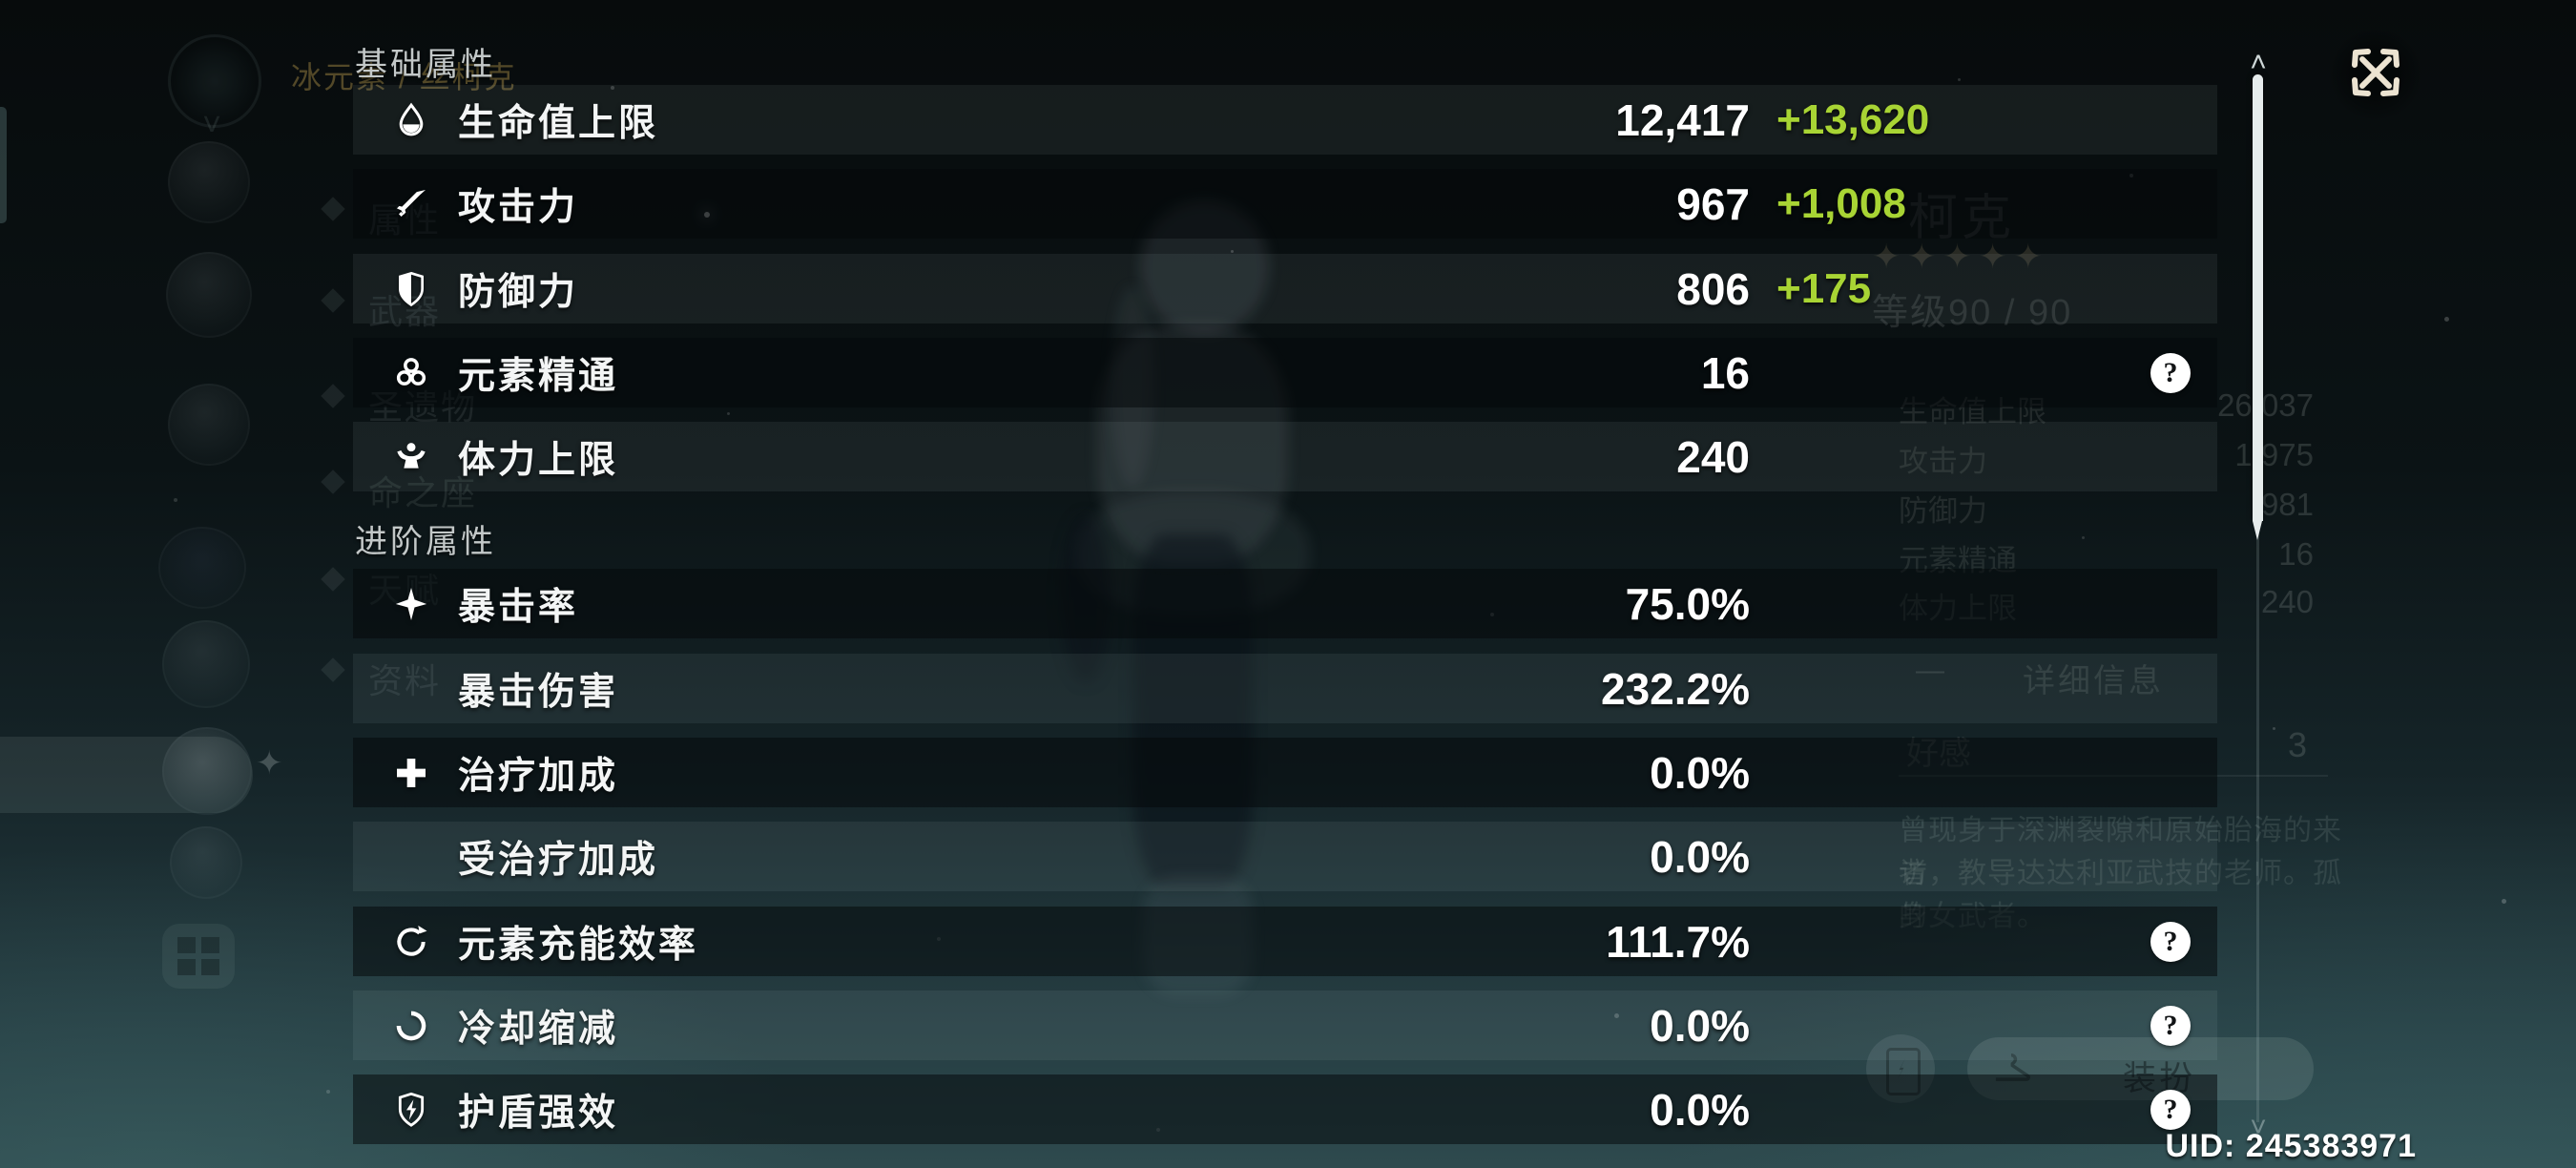  I want to click on close-button, so click(2375, 74).